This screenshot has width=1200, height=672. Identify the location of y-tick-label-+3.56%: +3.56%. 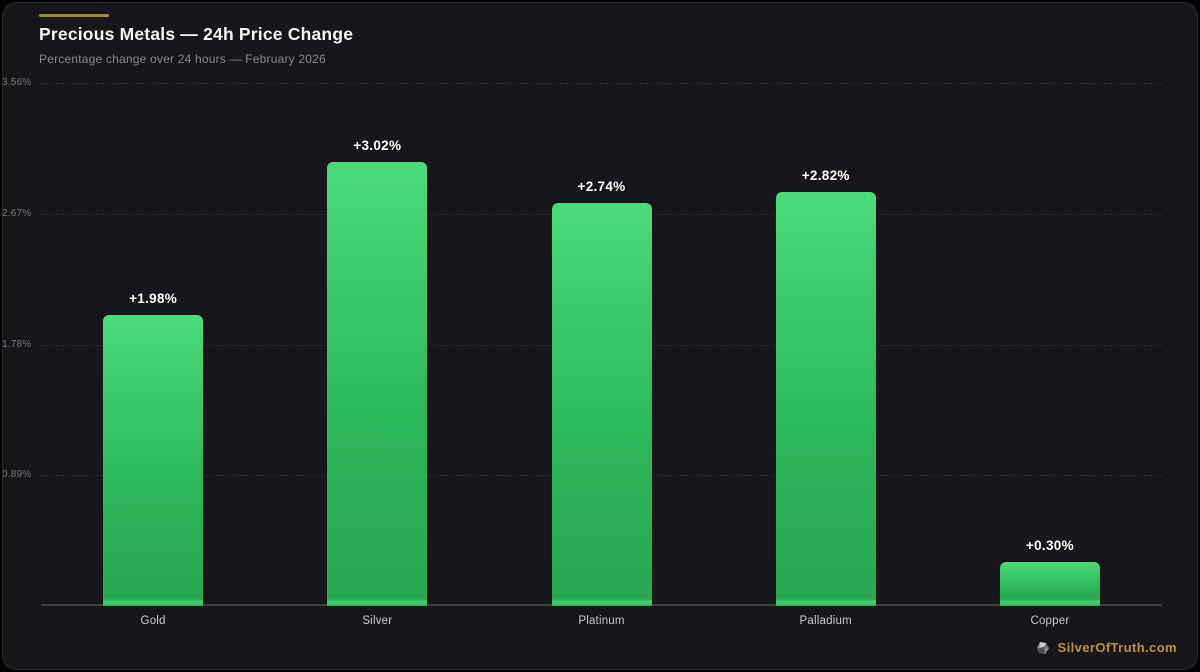
(17, 82).